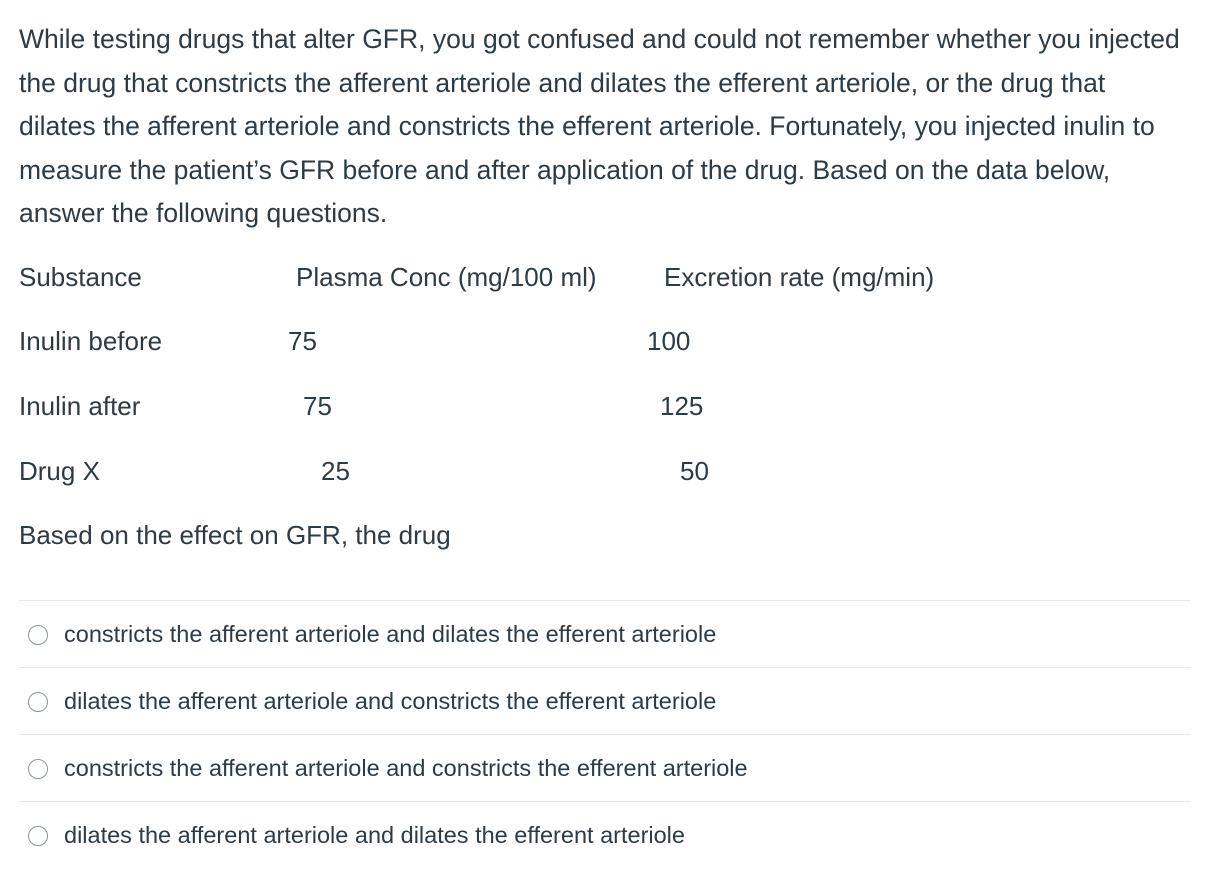 Image resolution: width=1210 pixels, height=884 pixels. What do you see at coordinates (335, 471) in the screenshot?
I see `plasma-conc-cell: 25` at bounding box center [335, 471].